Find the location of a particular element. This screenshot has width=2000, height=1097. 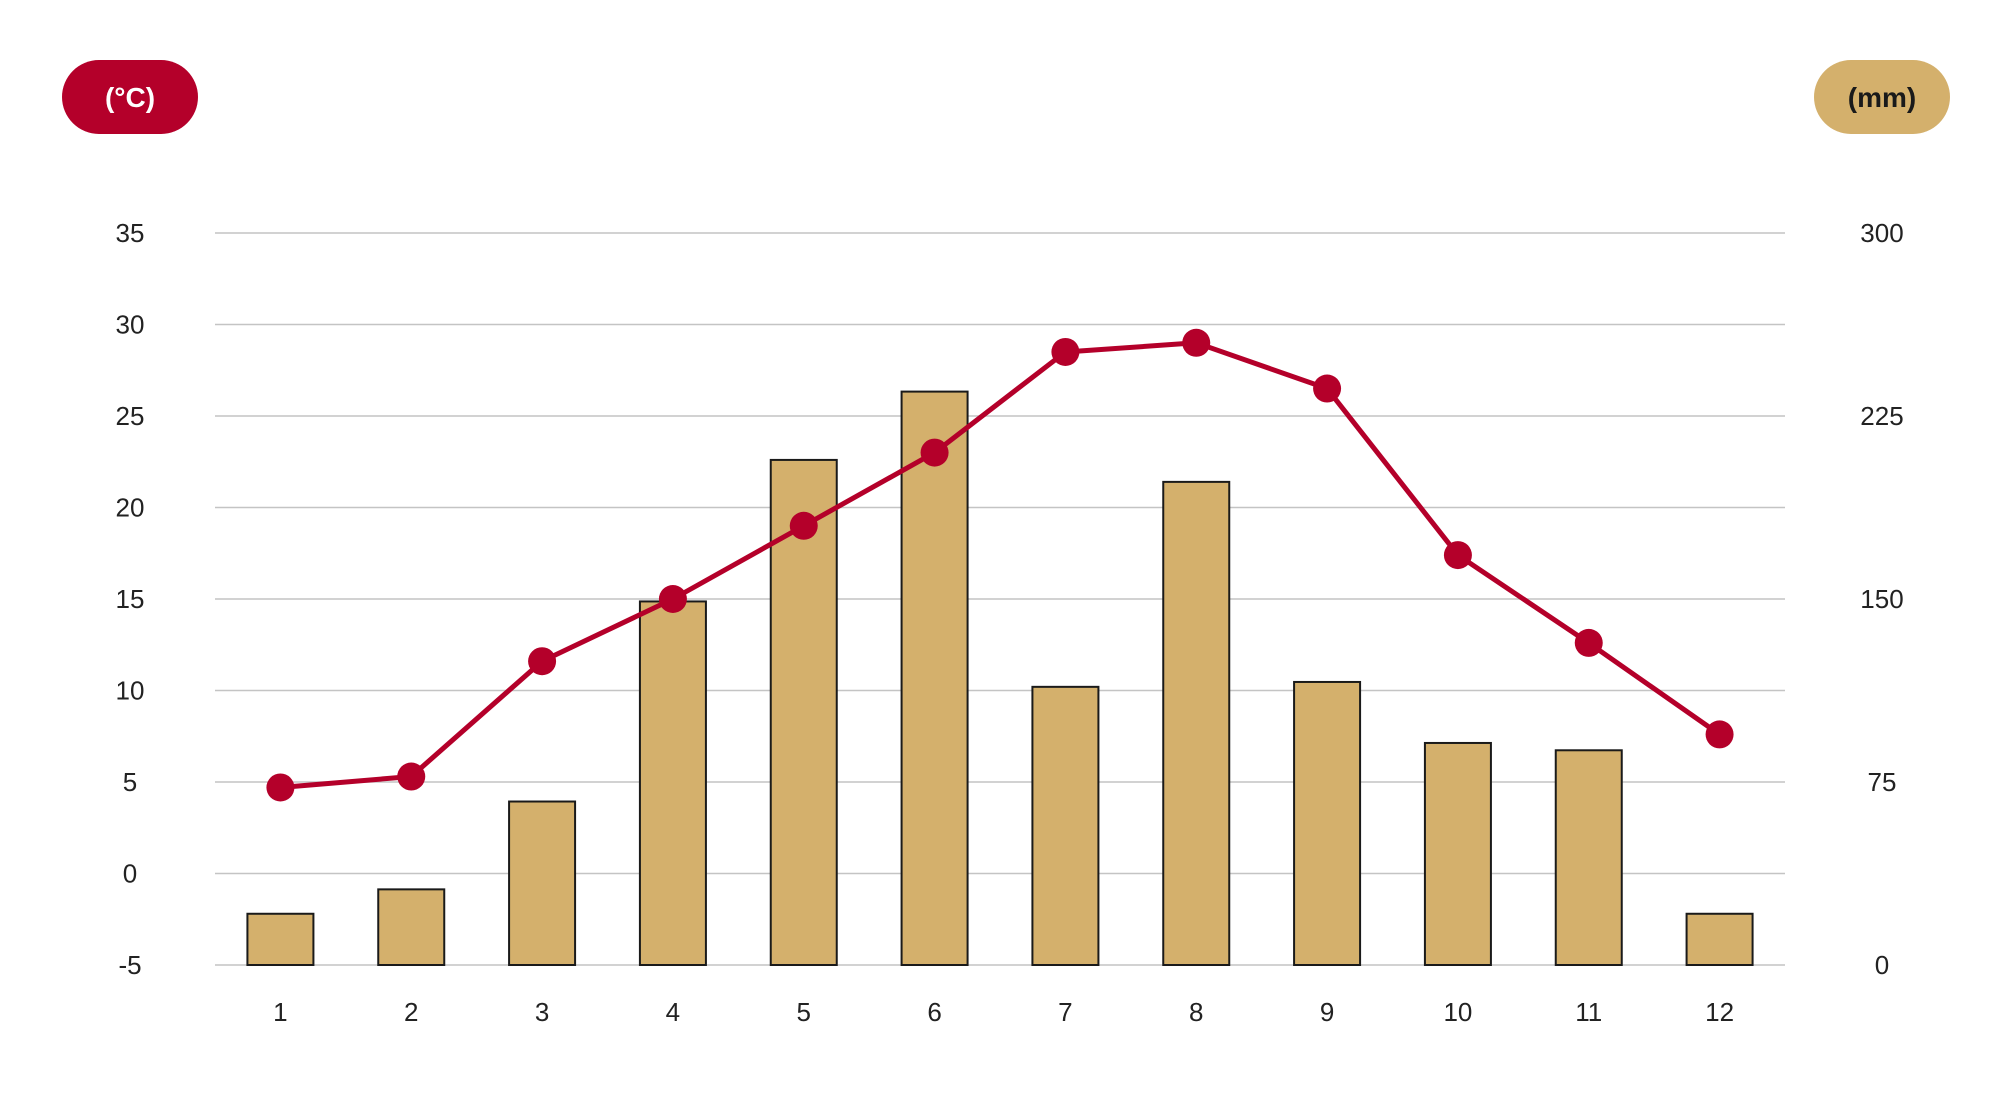

y-right-tick-label: 225 is located at coordinates (1881, 416).